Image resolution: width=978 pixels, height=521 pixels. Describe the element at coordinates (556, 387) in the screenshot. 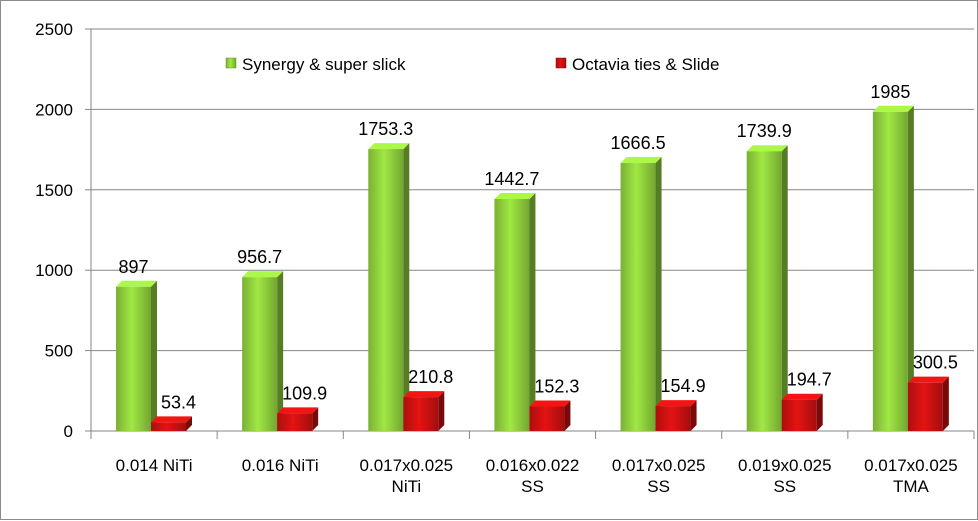

I see `data-label: 152.3` at that location.